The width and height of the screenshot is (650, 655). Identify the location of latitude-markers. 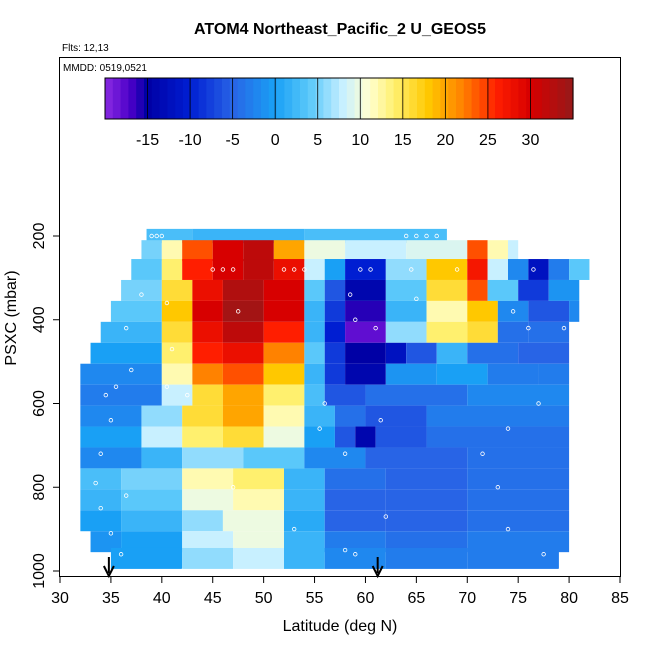
(243, 568).